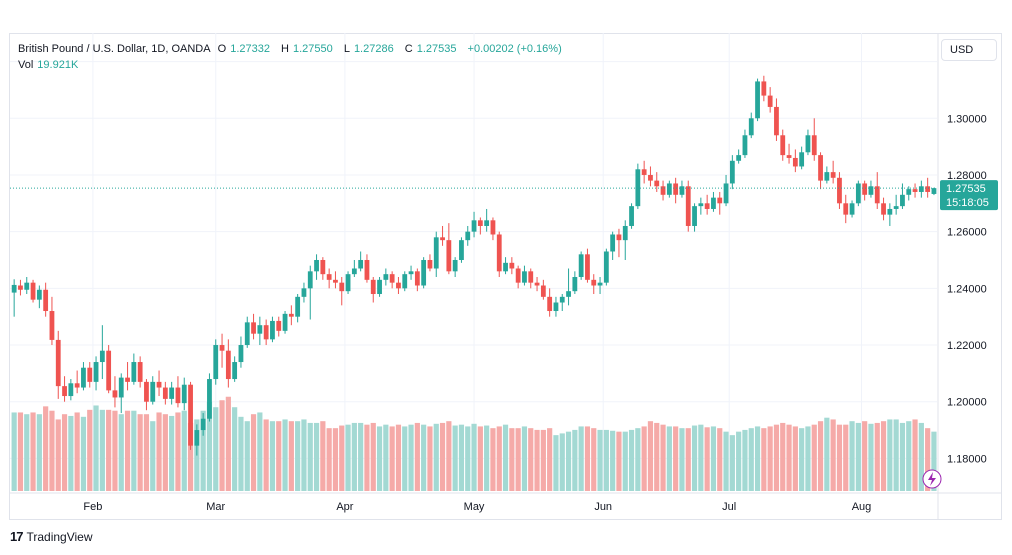 This screenshot has width=1012, height=555. I want to click on currency-button: USD, so click(969, 50).